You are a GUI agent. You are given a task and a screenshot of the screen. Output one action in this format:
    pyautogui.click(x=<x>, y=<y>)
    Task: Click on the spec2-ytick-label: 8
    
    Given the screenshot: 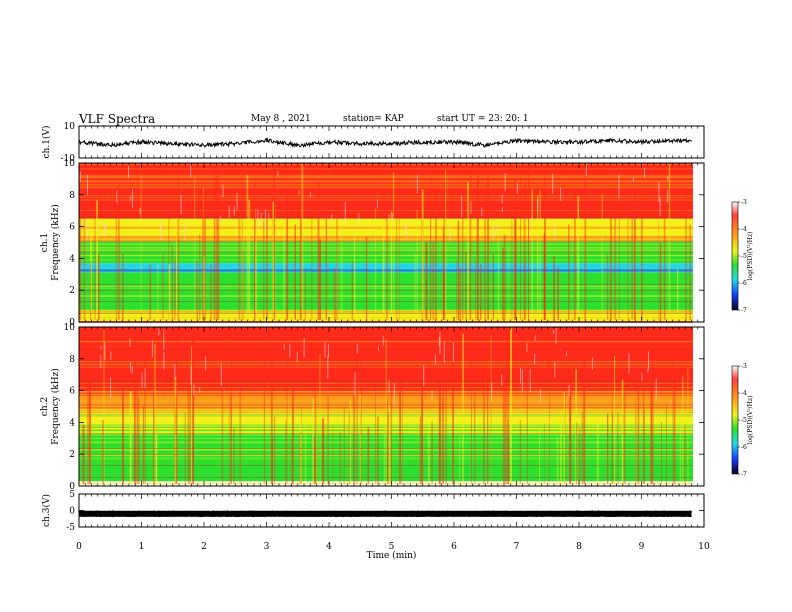 What is the action you would take?
    pyautogui.click(x=72, y=360)
    